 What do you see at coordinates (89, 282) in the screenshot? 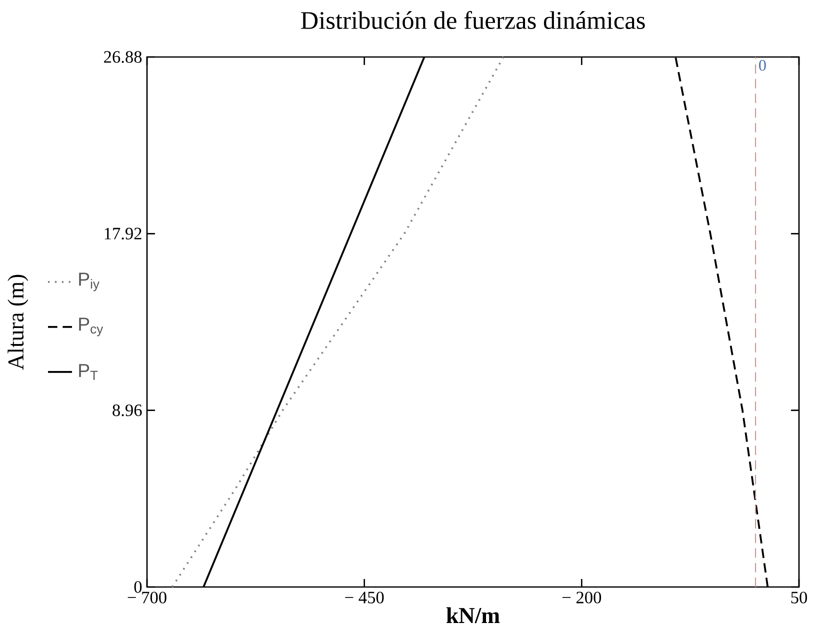
I see `legend-label: P$_{iy}$` at bounding box center [89, 282].